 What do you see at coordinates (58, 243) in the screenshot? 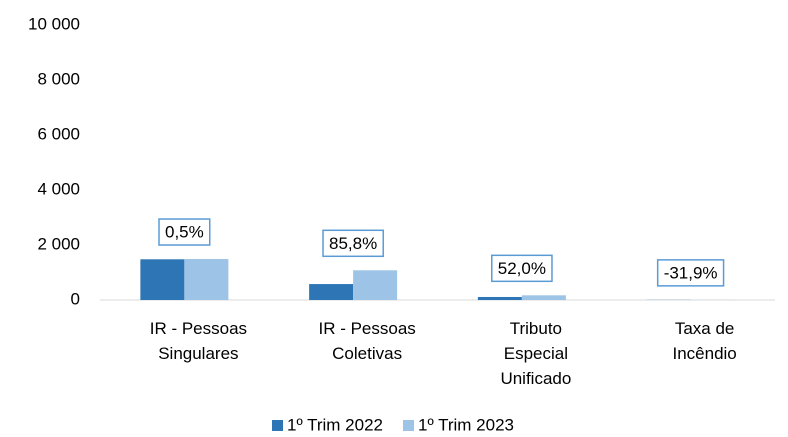
I see `y-tick-label: 2 000` at bounding box center [58, 243].